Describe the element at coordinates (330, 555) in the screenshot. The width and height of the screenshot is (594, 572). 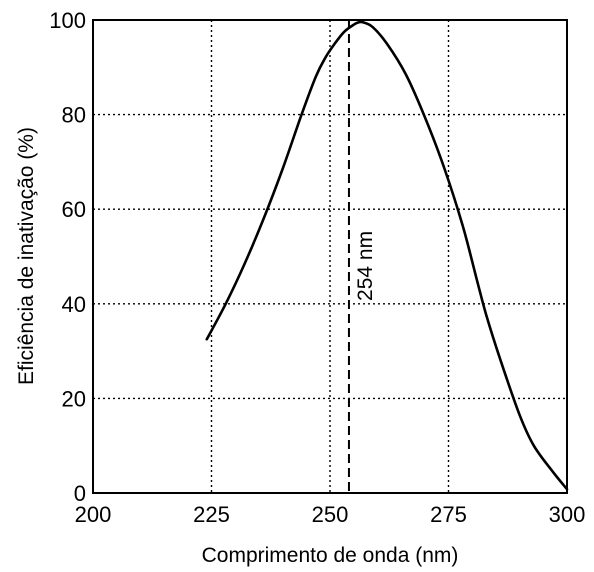
I see `x-axis-label: Comprimento de onda (nm)` at that location.